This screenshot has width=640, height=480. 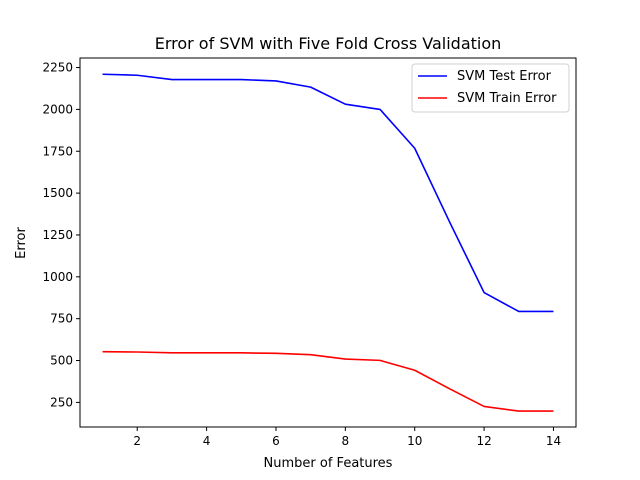 What do you see at coordinates (207, 441) in the screenshot?
I see `x-tick-label: 4` at bounding box center [207, 441].